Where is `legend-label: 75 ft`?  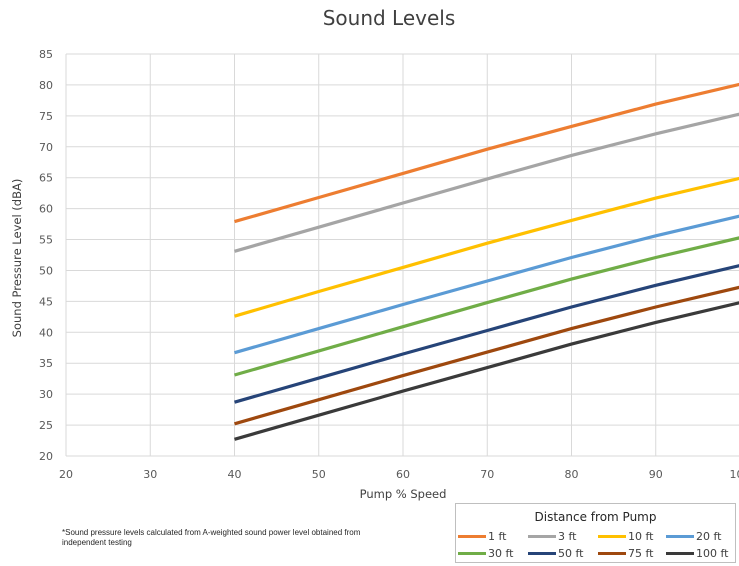
legend-label: 75 ft is located at coordinates (641, 553).